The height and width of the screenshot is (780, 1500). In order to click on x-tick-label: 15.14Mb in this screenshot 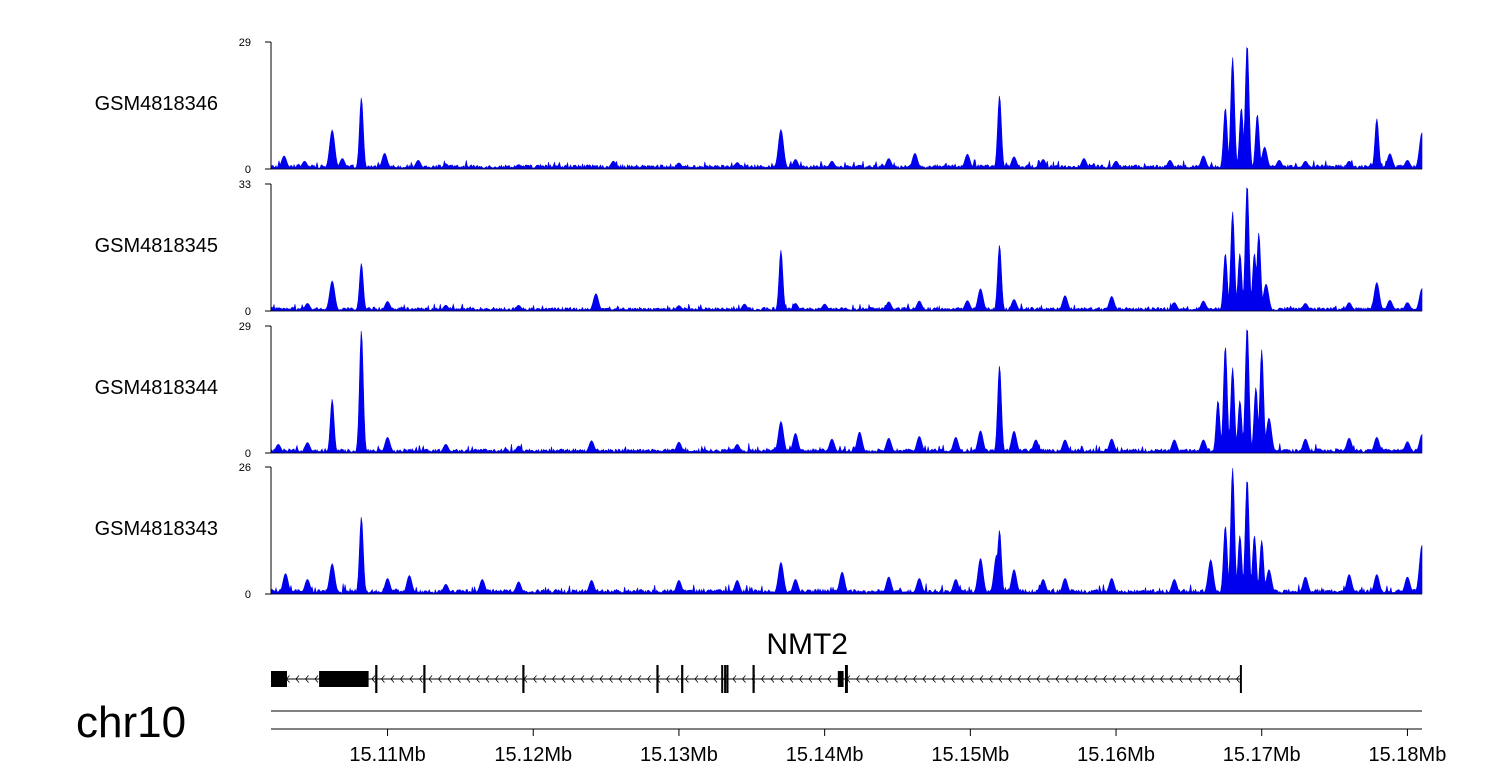, I will do `click(825, 755)`.